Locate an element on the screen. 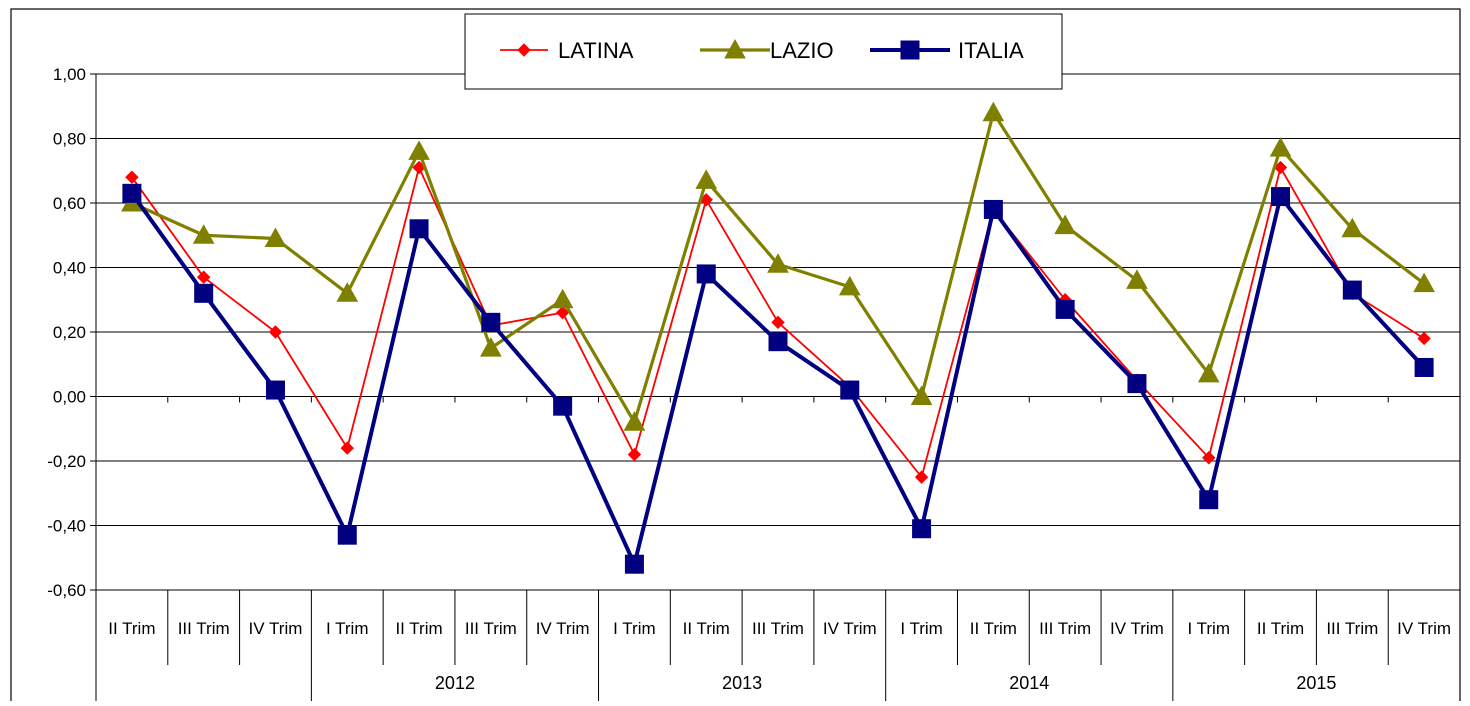 The image size is (1470, 706). y-tick-label: 0,80 is located at coordinates (69, 139).